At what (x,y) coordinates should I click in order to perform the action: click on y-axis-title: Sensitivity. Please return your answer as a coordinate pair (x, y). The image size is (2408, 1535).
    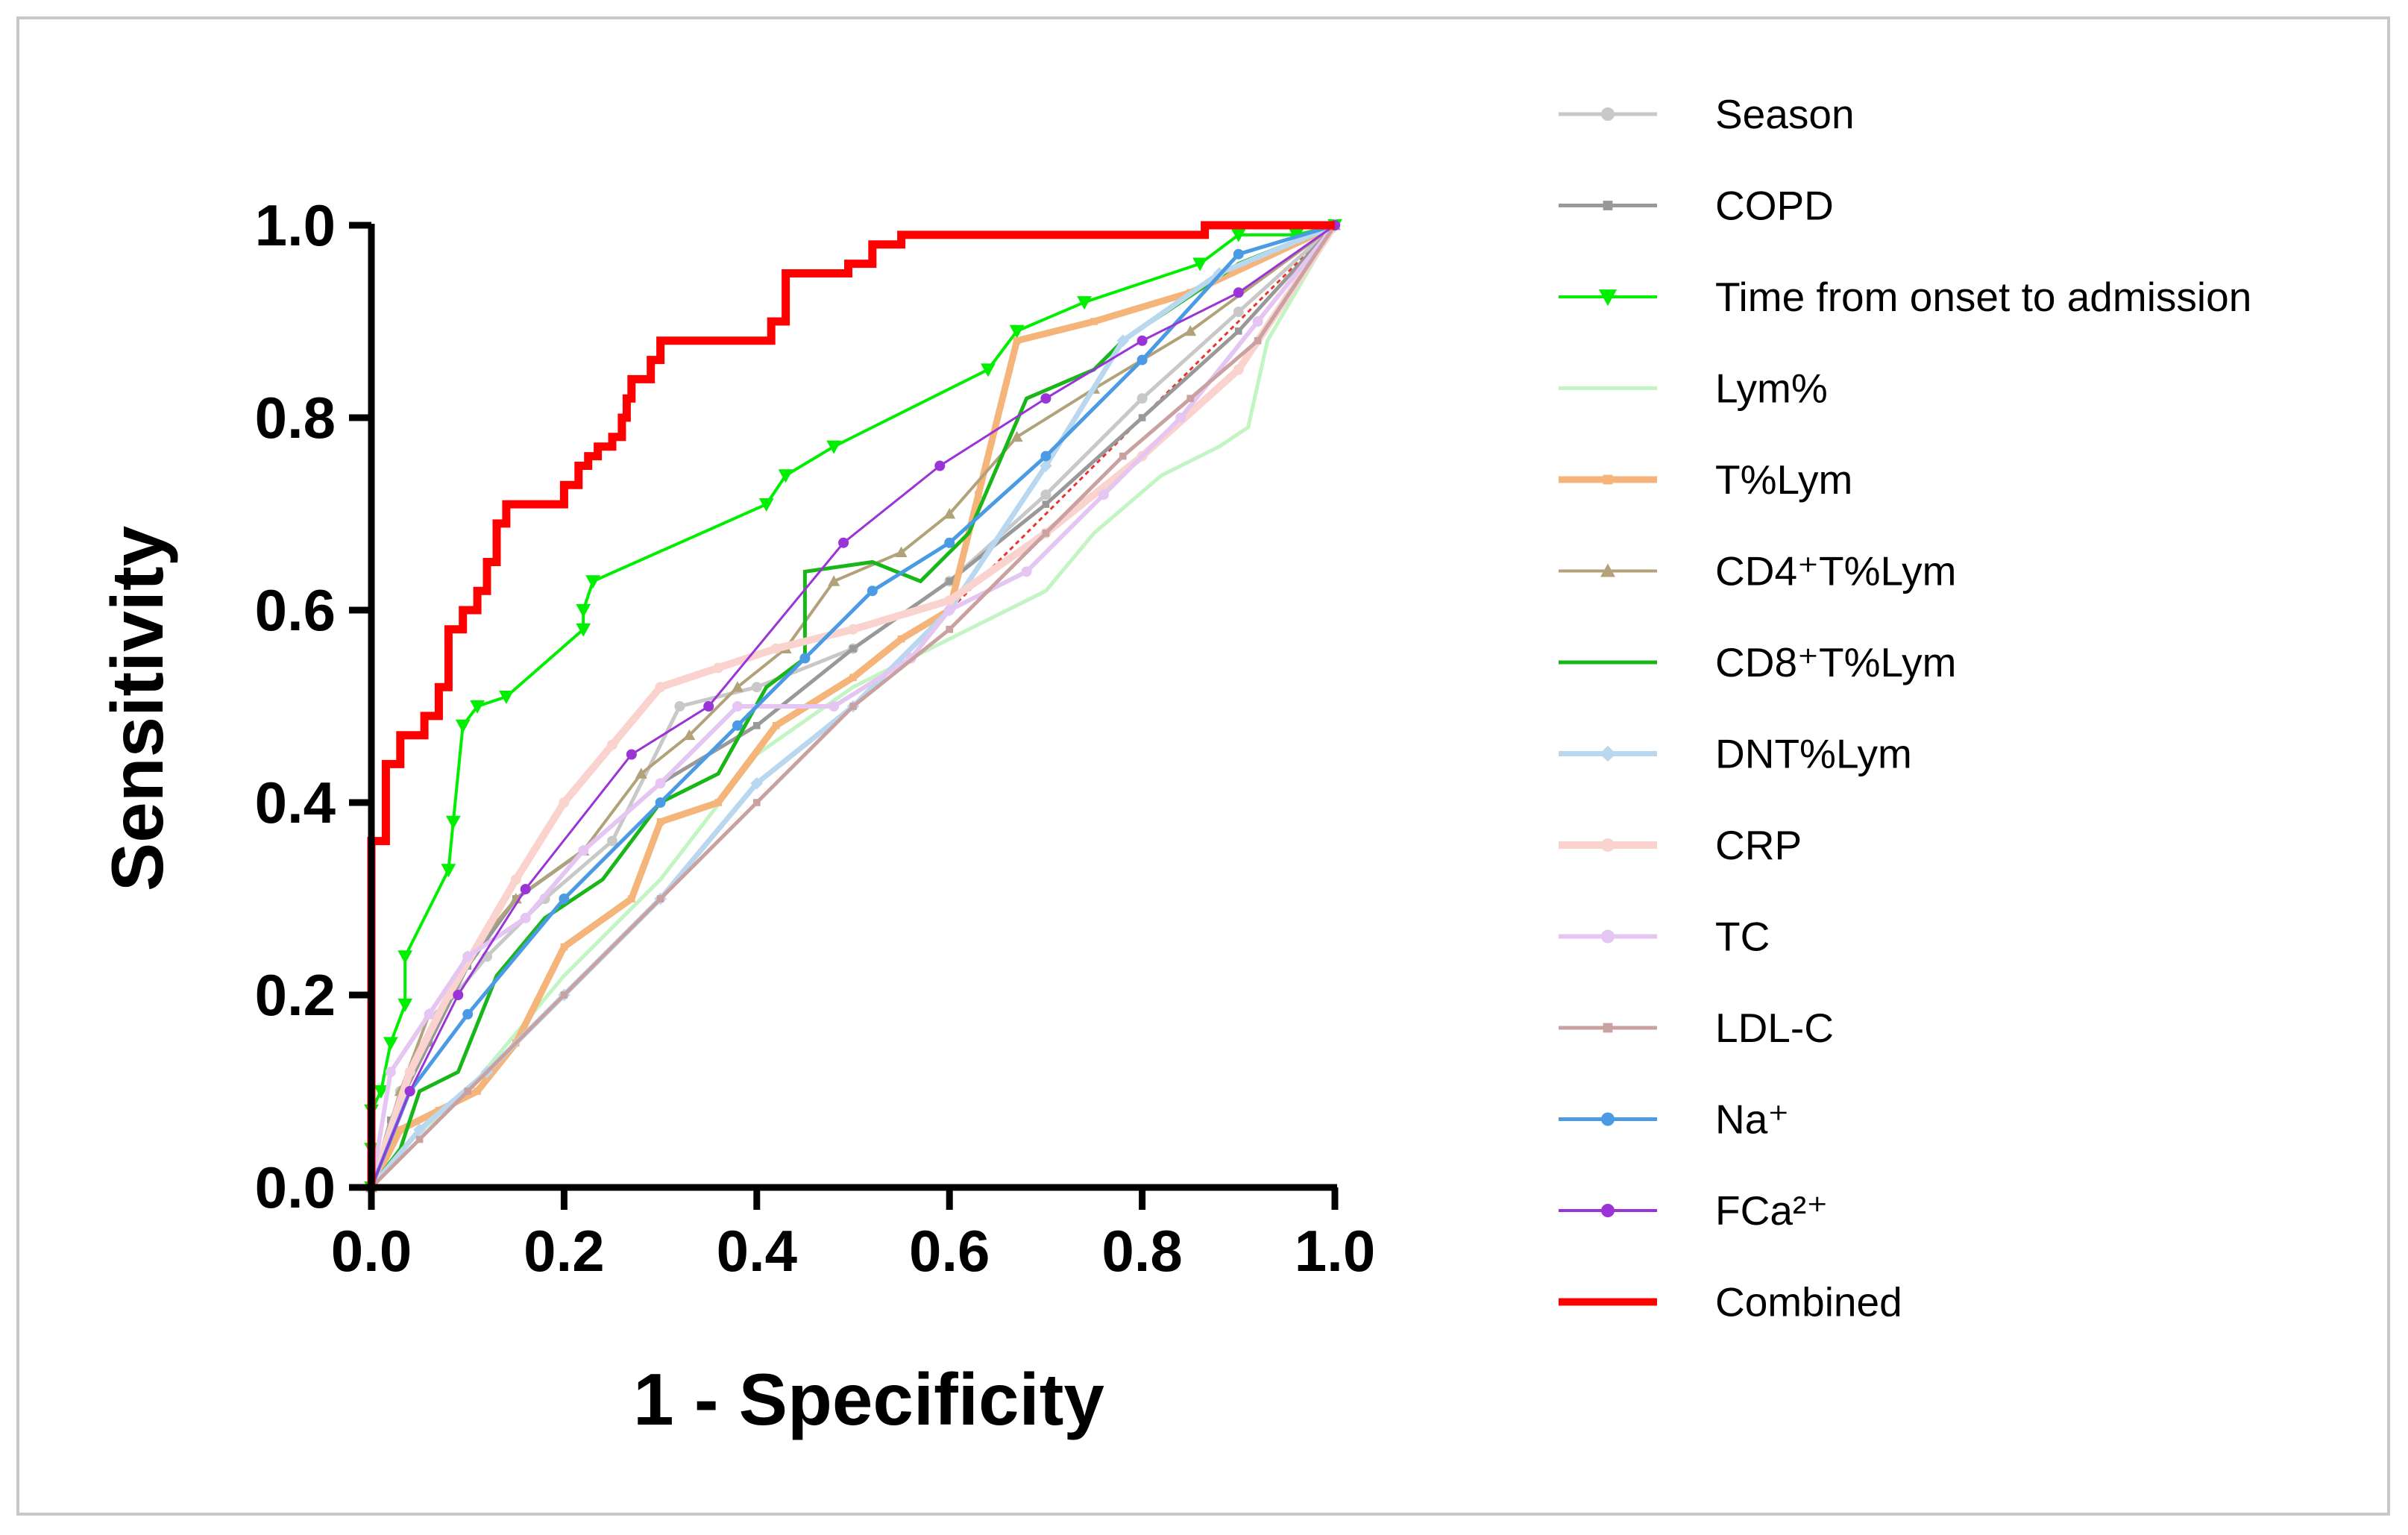
    Looking at the image, I should click on (137, 708).